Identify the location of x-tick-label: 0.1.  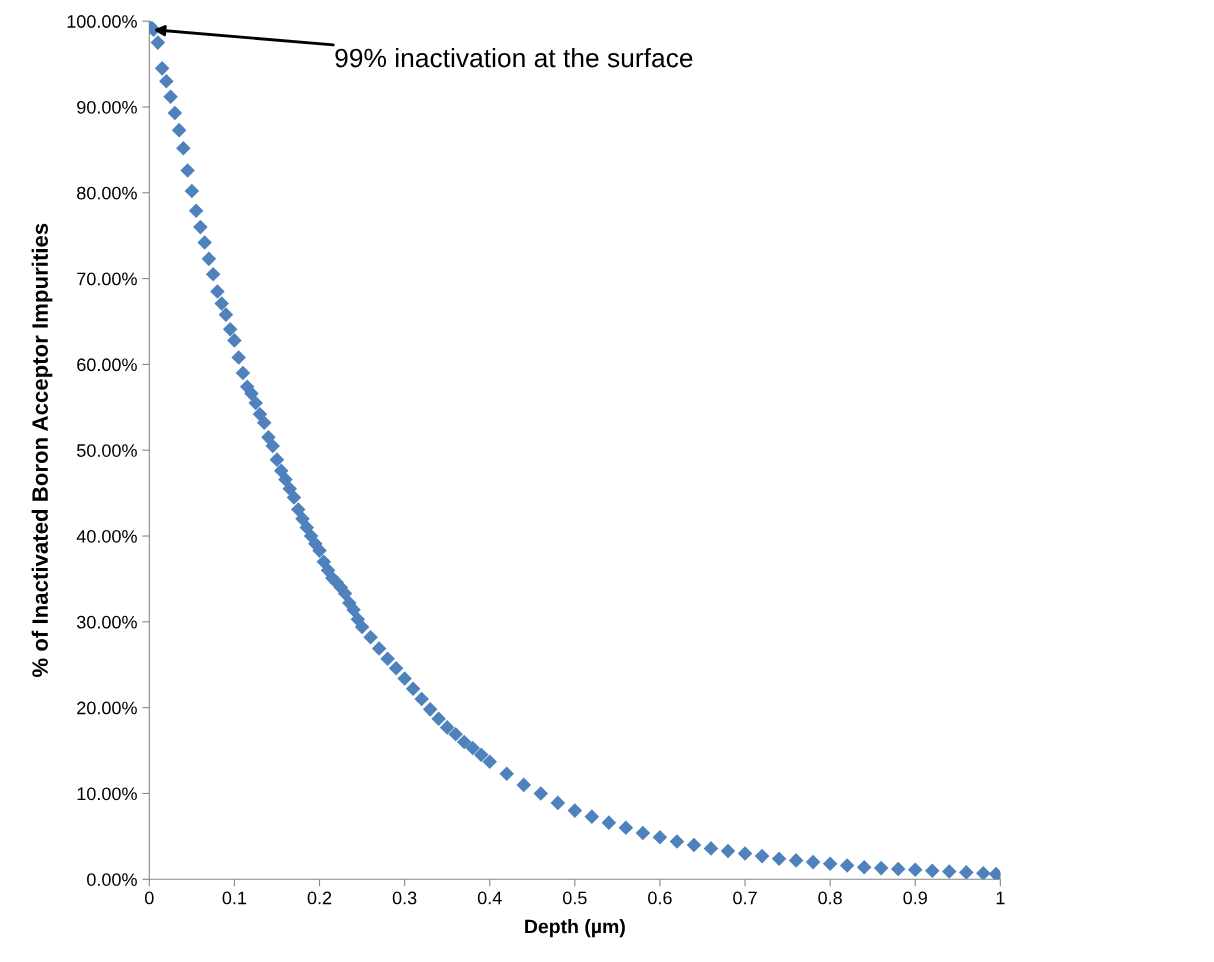
(234, 898).